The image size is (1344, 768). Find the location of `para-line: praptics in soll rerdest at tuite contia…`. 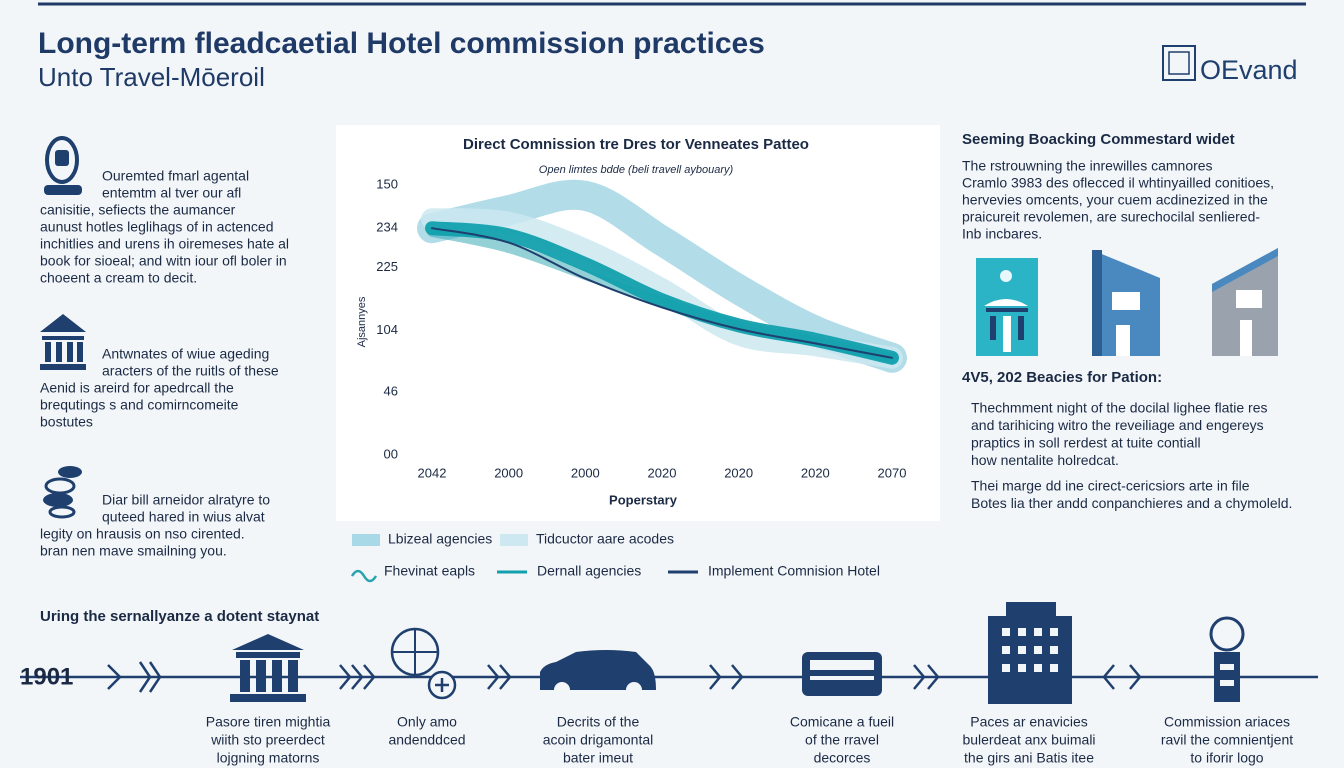

para-line: praptics in soll rerdest at tuite contia… is located at coordinates (1086, 443).